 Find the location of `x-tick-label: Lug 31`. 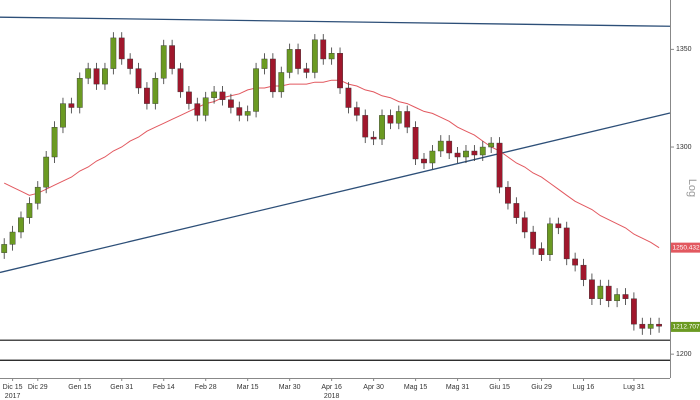

x-tick-label: Lug 31 is located at coordinates (634, 387).